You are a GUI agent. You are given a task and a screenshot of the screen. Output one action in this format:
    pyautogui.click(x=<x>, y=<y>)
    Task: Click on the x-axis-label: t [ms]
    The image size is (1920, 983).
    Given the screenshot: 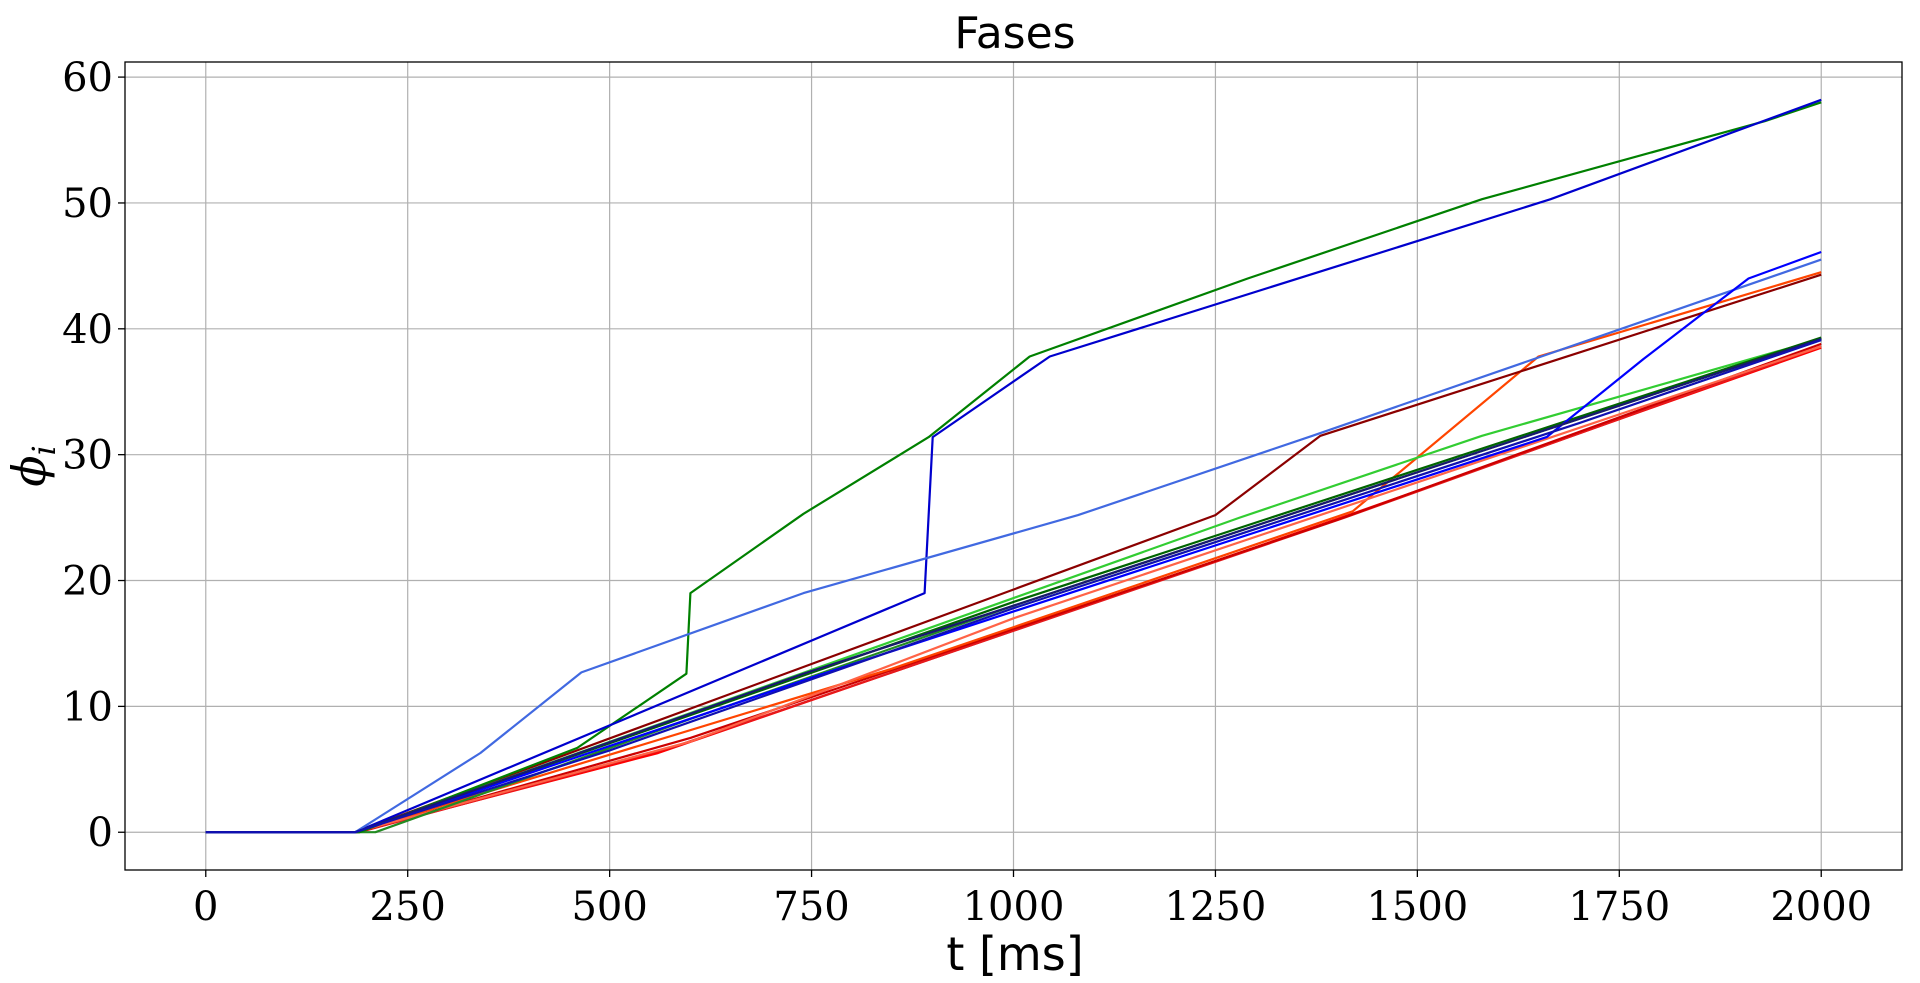 What is the action you would take?
    pyautogui.click(x=1014, y=954)
    